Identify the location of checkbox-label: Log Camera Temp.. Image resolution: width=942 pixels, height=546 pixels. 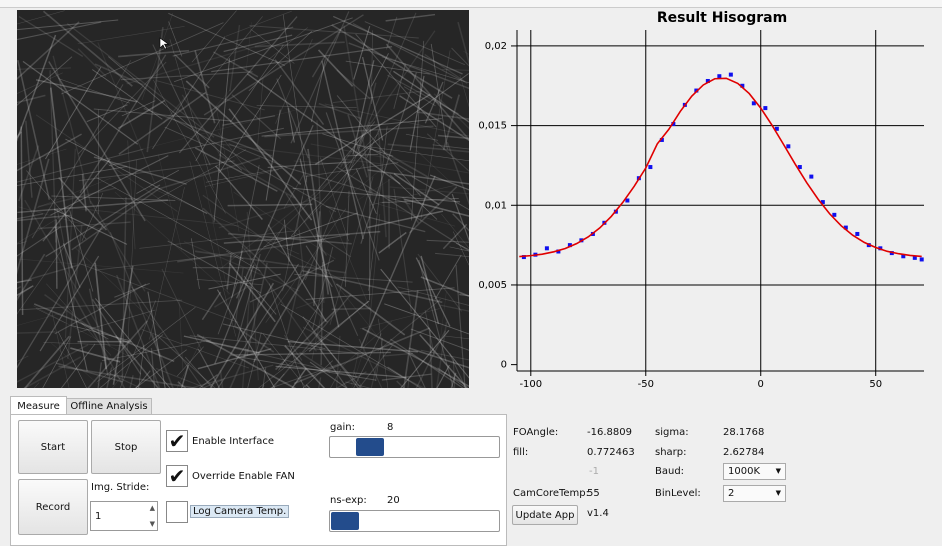
(239, 511).